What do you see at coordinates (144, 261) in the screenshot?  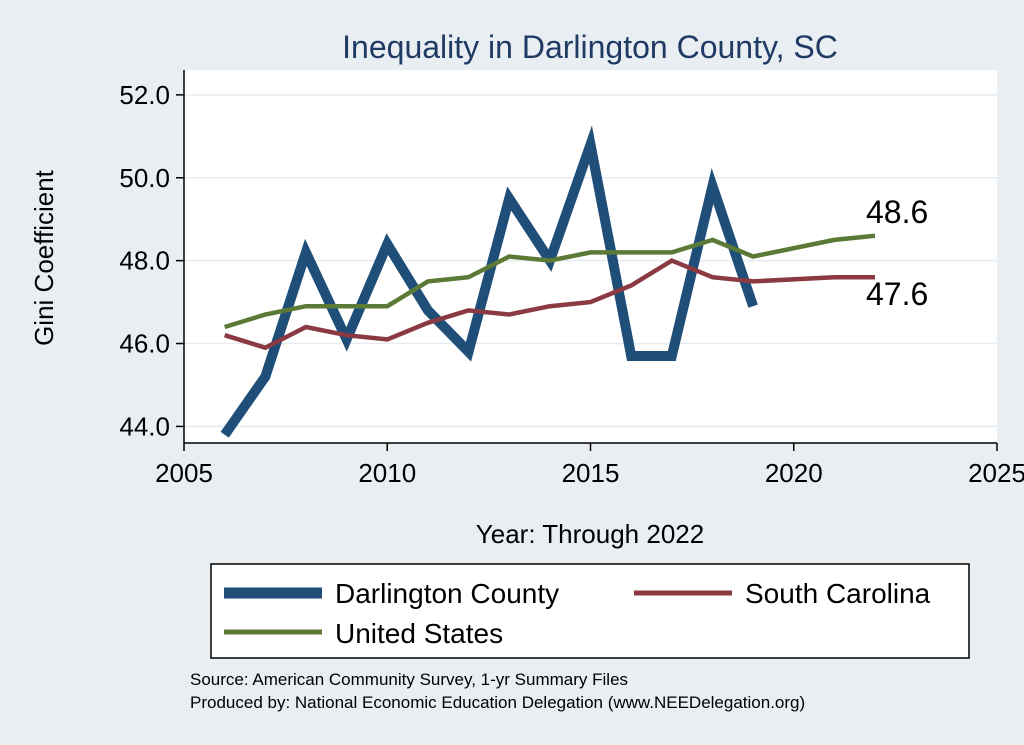 I see `y-tick-label: 48.0` at bounding box center [144, 261].